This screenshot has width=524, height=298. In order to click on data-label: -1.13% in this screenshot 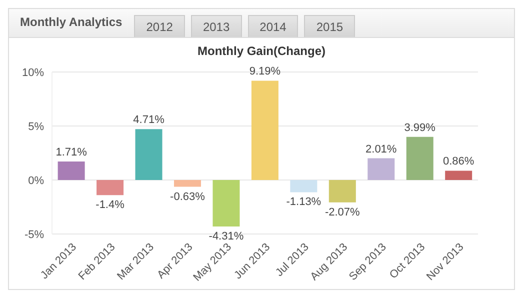, I will do `click(304, 202)`.